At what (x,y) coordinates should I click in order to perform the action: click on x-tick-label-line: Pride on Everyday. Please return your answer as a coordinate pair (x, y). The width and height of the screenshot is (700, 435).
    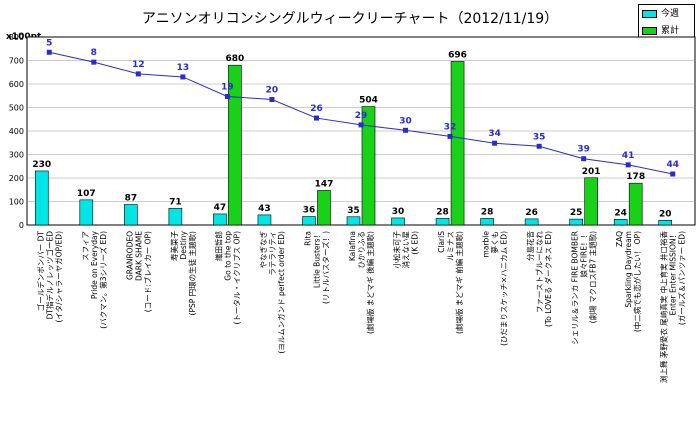
    Looking at the image, I should click on (94, 264).